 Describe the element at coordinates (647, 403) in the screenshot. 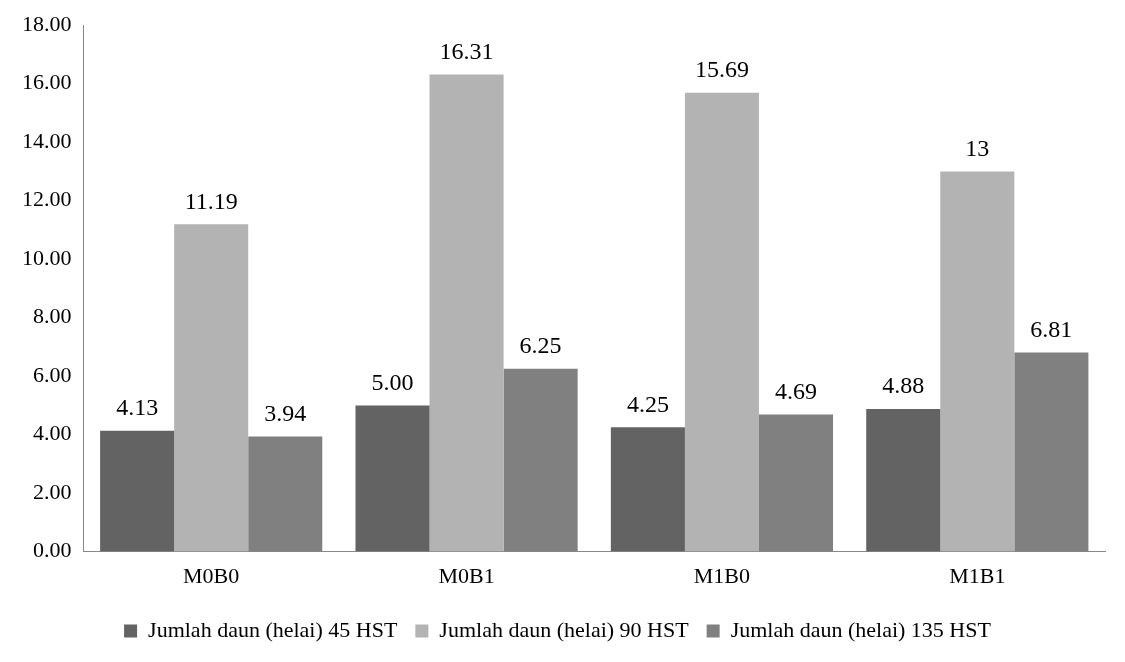

I see `data-label: 4.25` at that location.